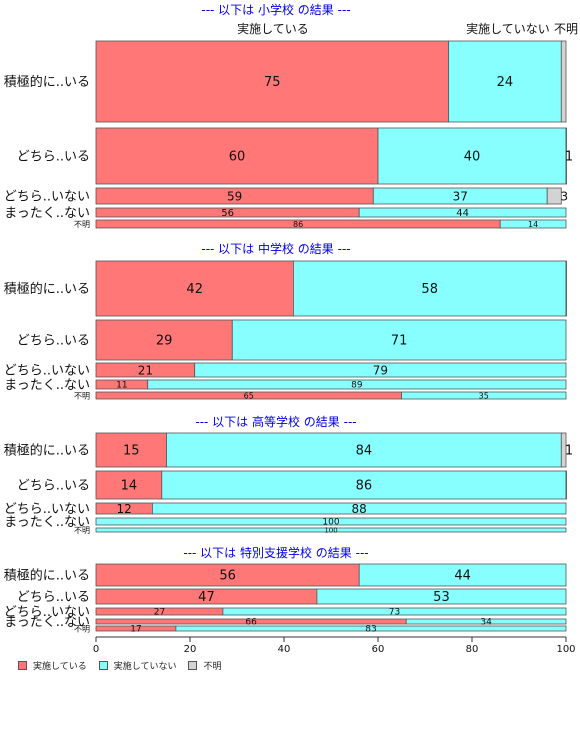 This screenshot has height=747, width=580. I want to click on data-label: 14, so click(533, 224).